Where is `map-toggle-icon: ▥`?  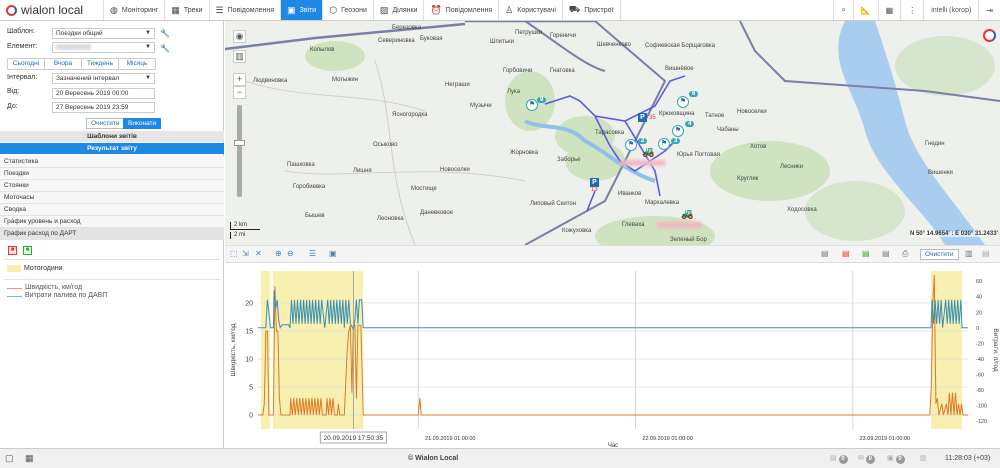
map-toggle-icon: ▥ is located at coordinates (969, 253).